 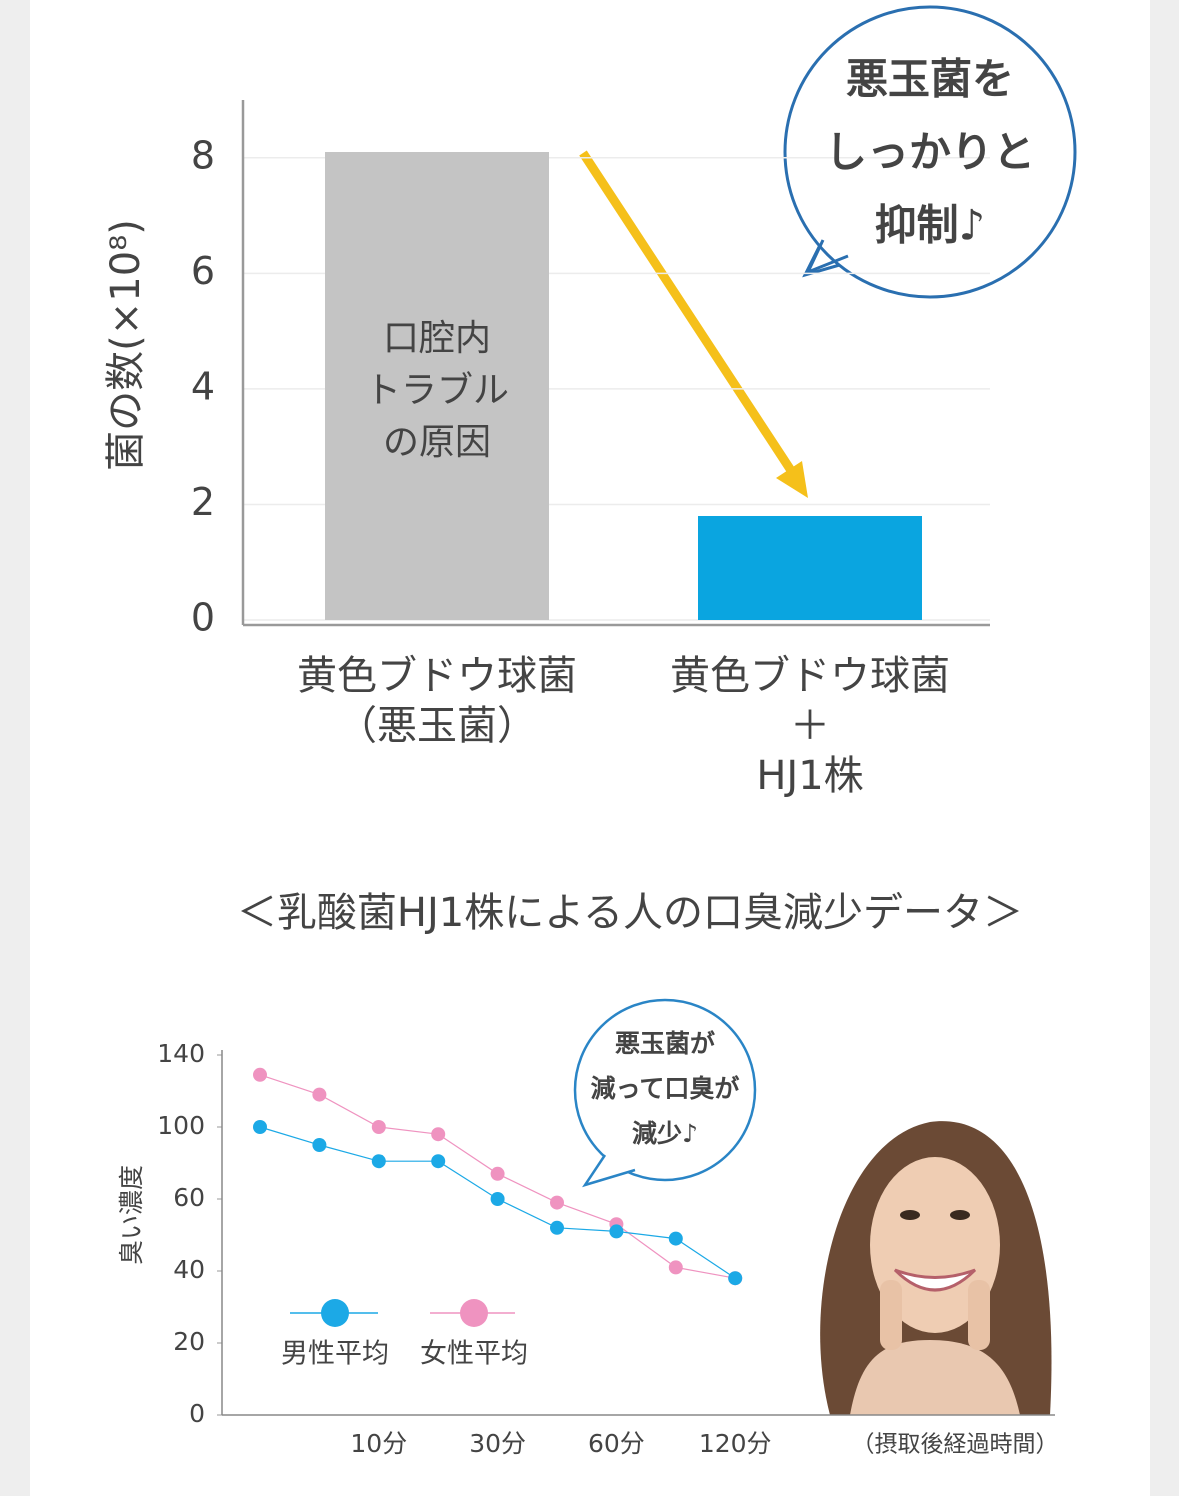 What do you see at coordinates (936, 1268) in the screenshot?
I see `woman-photo` at bounding box center [936, 1268].